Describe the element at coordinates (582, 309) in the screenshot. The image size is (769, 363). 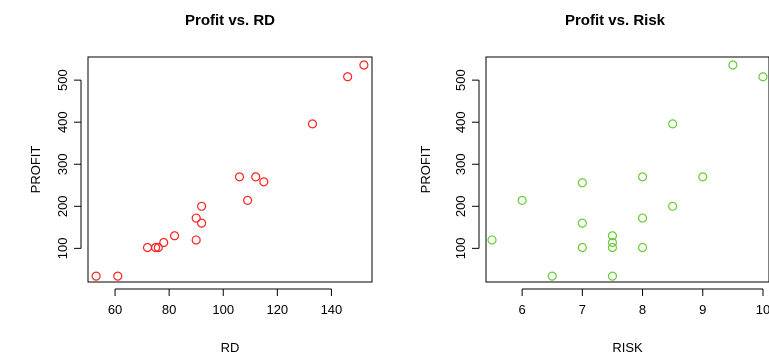
I see `x-tick-label: 7` at that location.